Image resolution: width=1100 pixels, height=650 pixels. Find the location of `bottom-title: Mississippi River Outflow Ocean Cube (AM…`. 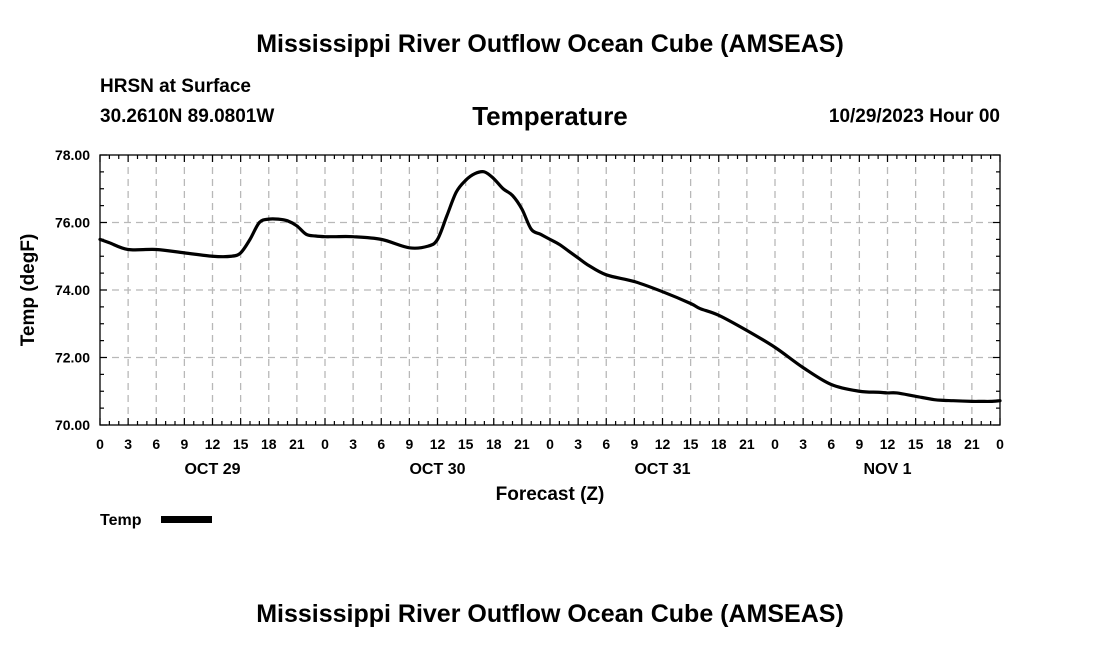

bottom-title: Mississippi River Outflow Ocean Cube (AM… is located at coordinates (550, 614).